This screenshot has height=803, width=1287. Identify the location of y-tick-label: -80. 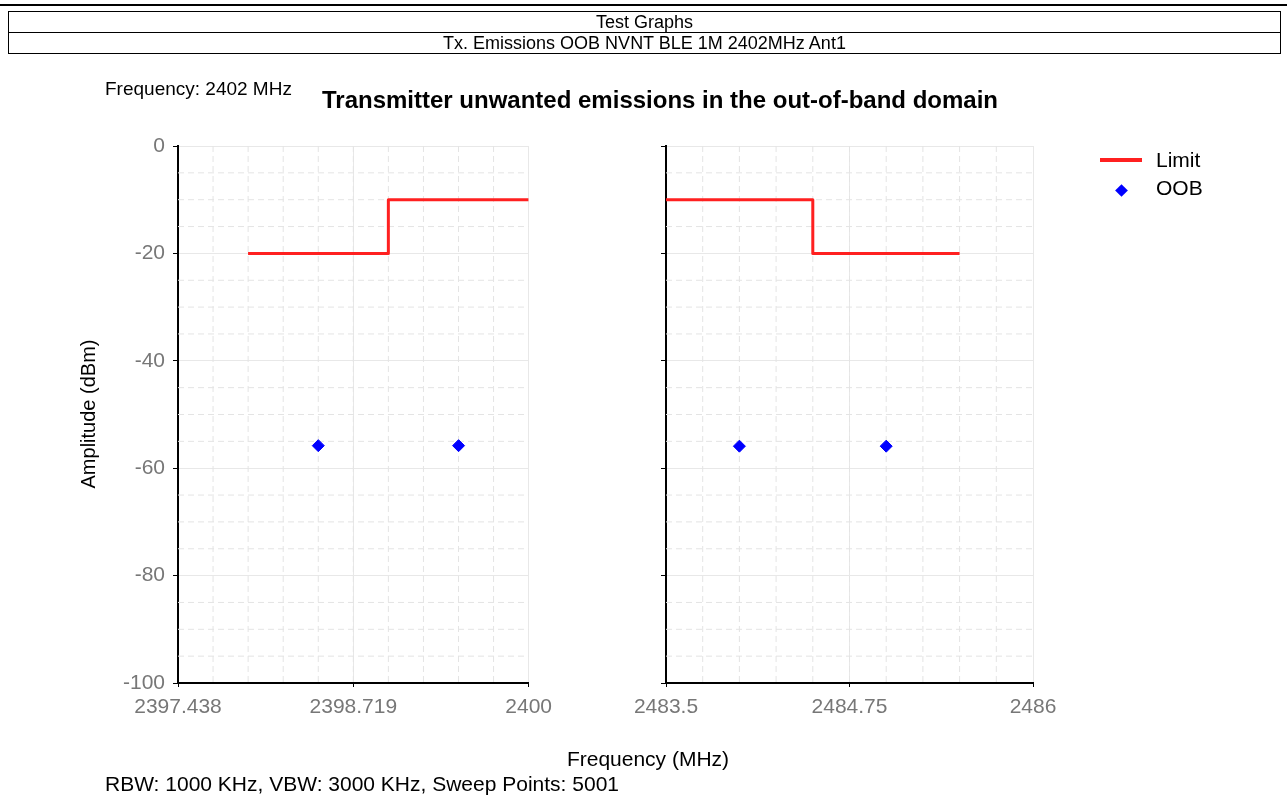
(149, 574).